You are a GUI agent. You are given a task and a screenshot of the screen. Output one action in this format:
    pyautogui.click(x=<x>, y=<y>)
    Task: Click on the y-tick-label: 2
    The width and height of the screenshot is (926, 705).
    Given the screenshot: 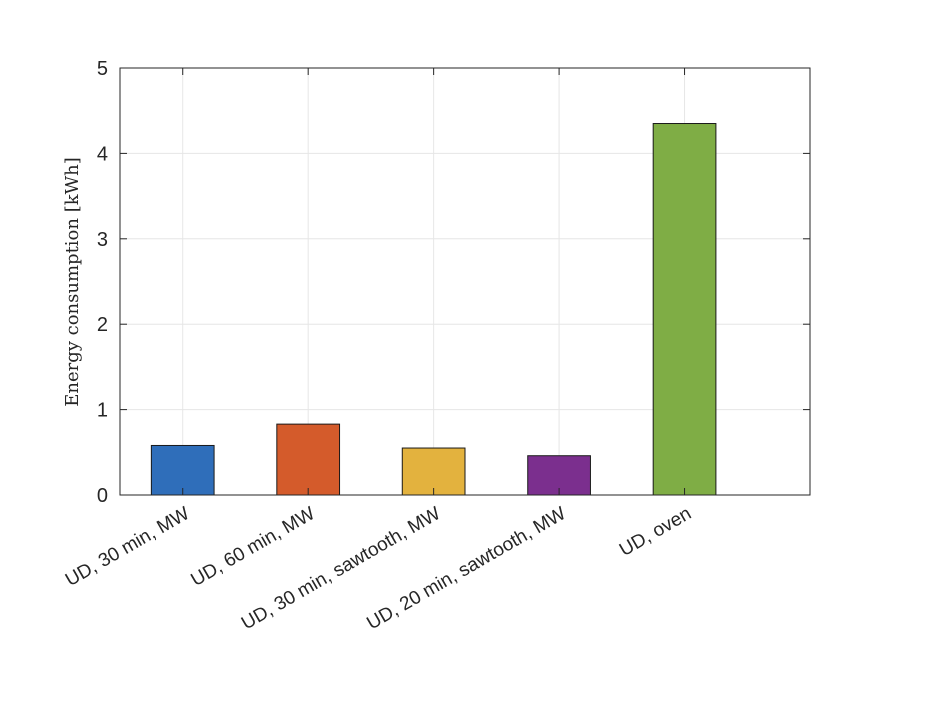 What is the action you would take?
    pyautogui.click(x=102, y=325)
    